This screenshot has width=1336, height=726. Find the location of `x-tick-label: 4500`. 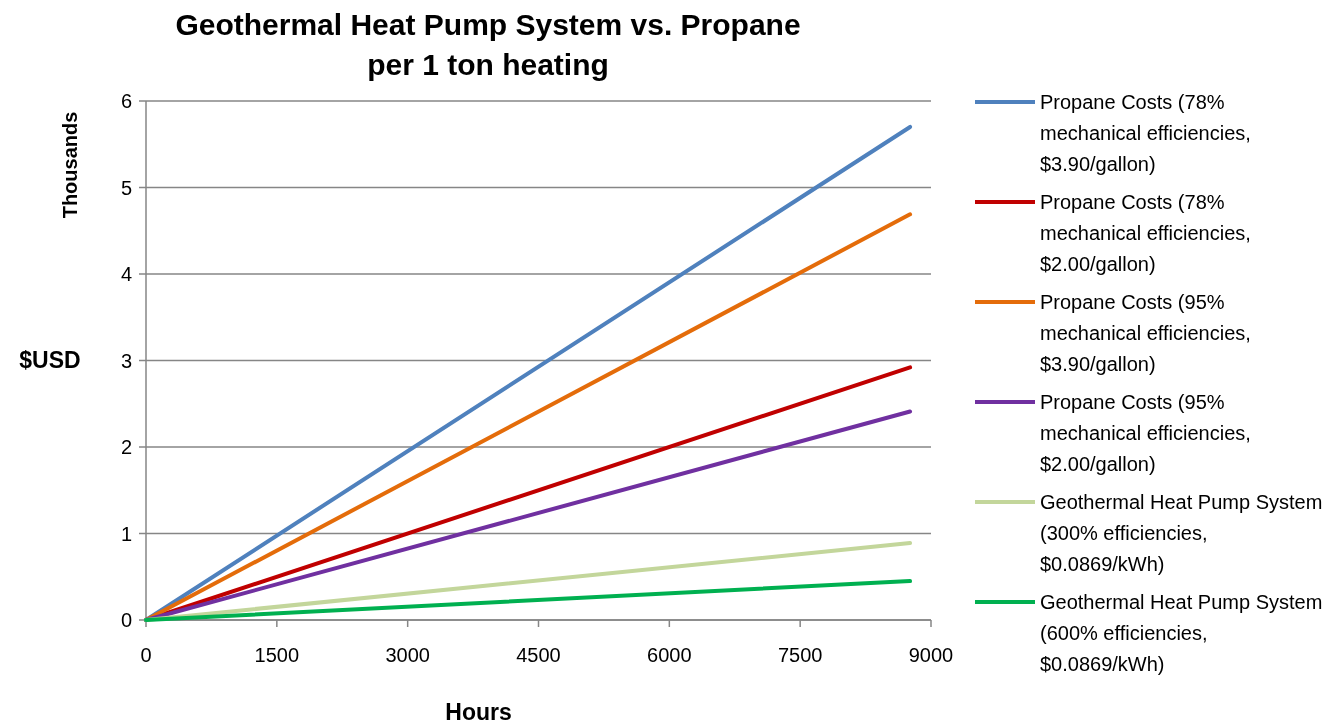

x-tick-label: 4500 is located at coordinates (538, 655).